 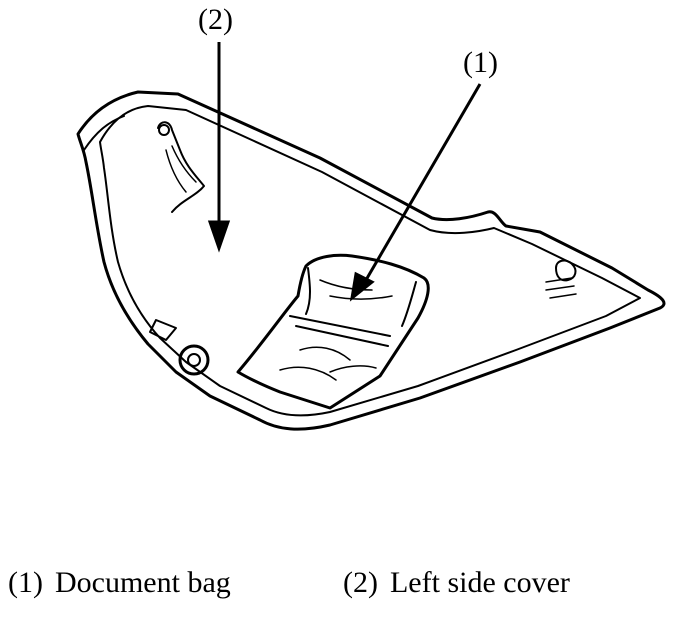 I want to click on mounting-boss-hole, so click(x=194, y=360).